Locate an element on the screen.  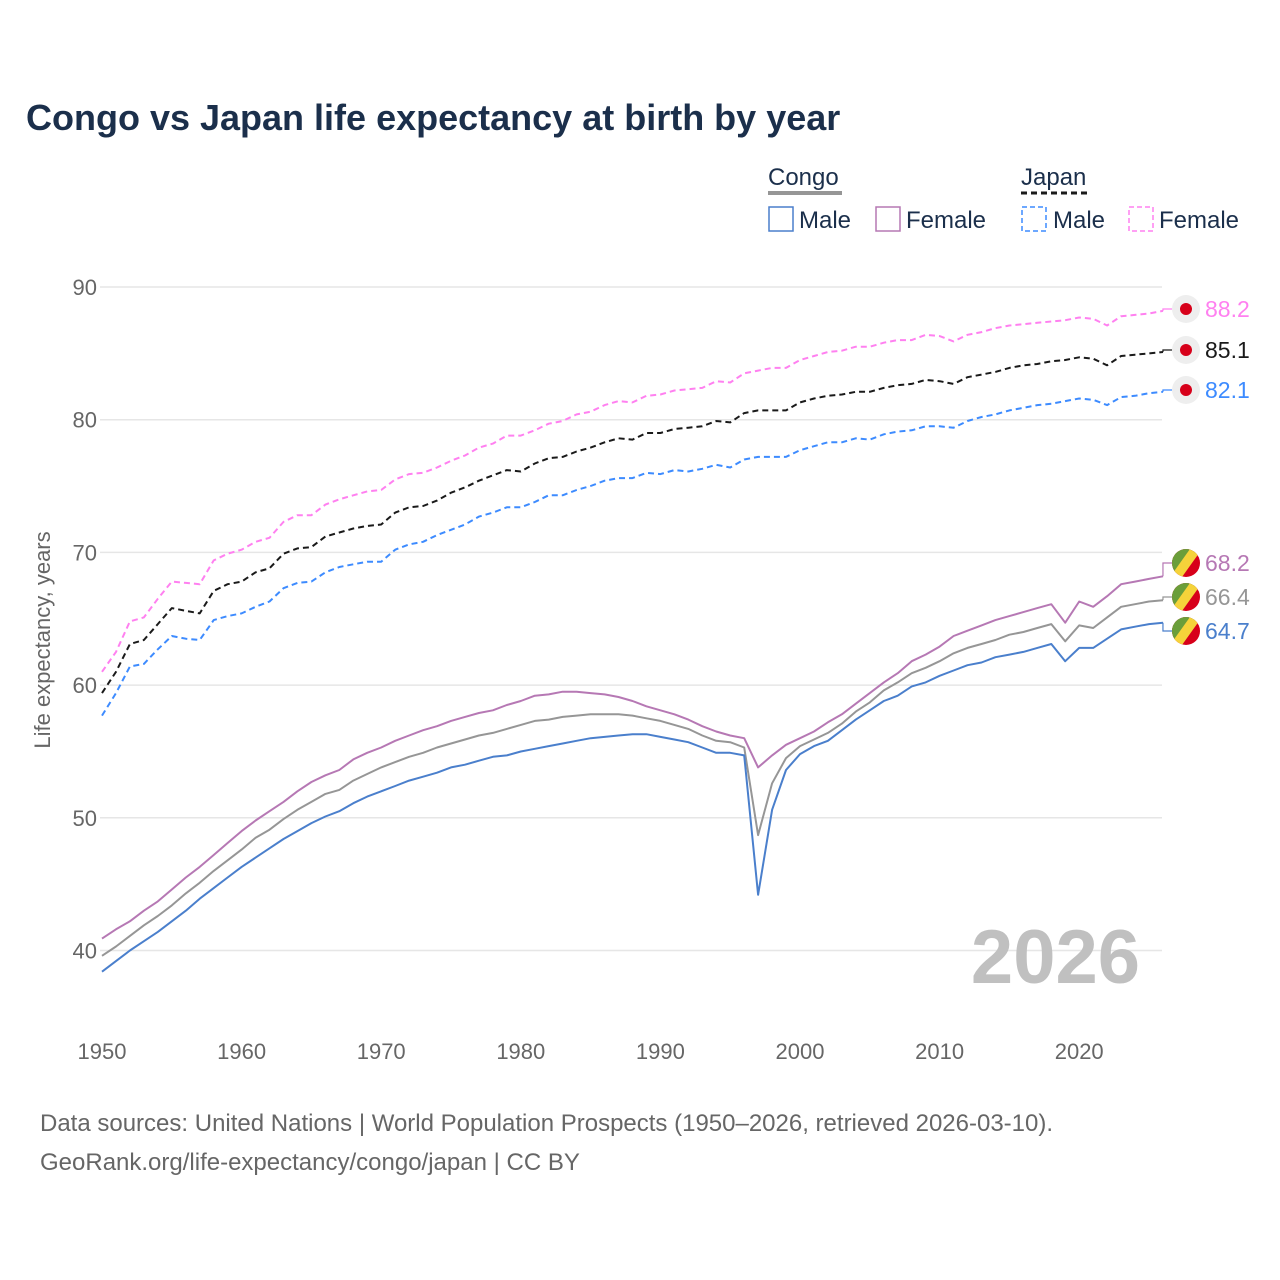
x-tick-label: 2010 is located at coordinates (939, 1051).